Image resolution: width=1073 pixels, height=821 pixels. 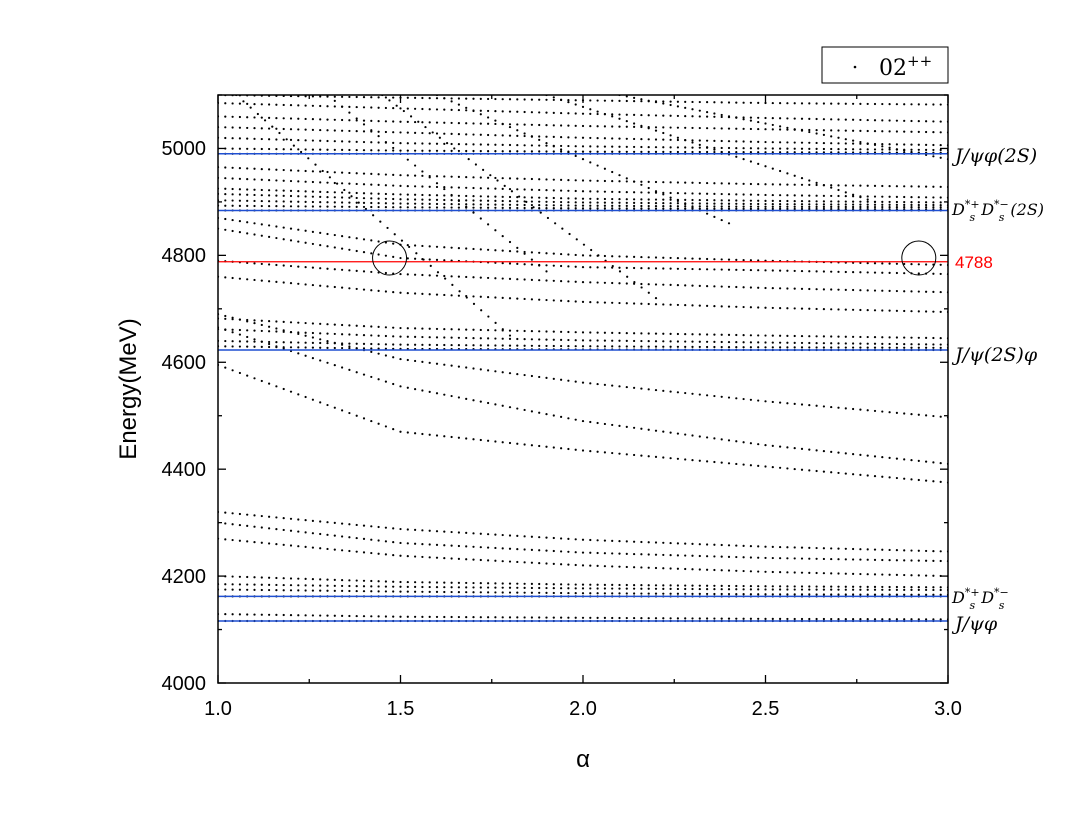 I want to click on y-tick-label: 4800, so click(x=184, y=256).